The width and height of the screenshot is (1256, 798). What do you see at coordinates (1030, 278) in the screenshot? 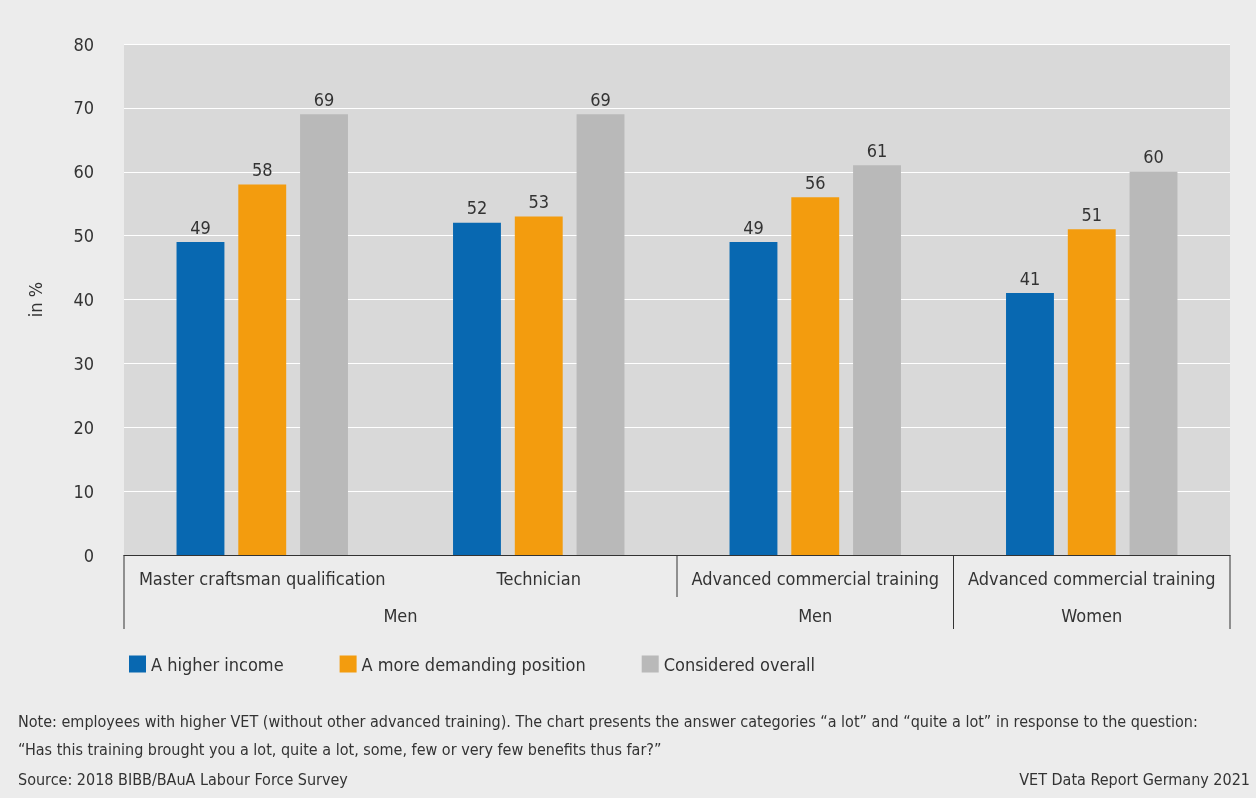
I see `data-label: 41` at bounding box center [1030, 278].